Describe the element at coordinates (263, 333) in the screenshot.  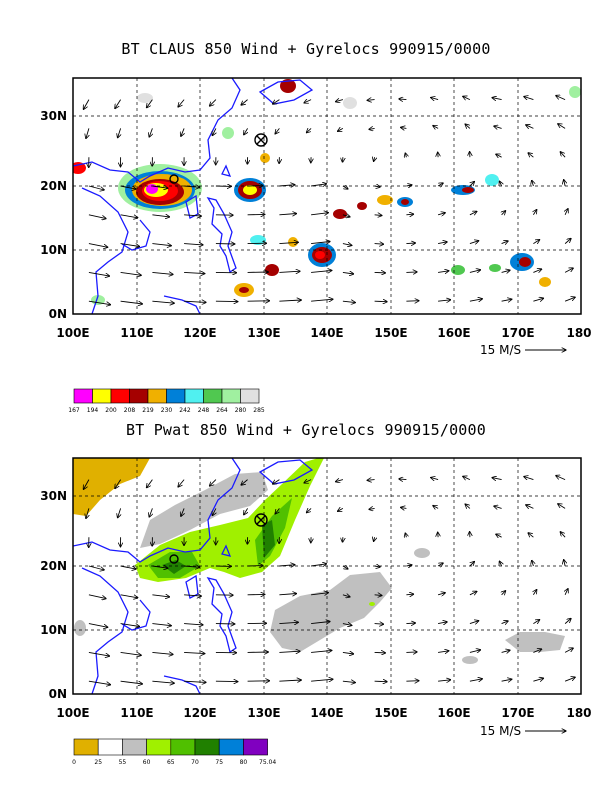
I see `x-tick: 130E` at that location.